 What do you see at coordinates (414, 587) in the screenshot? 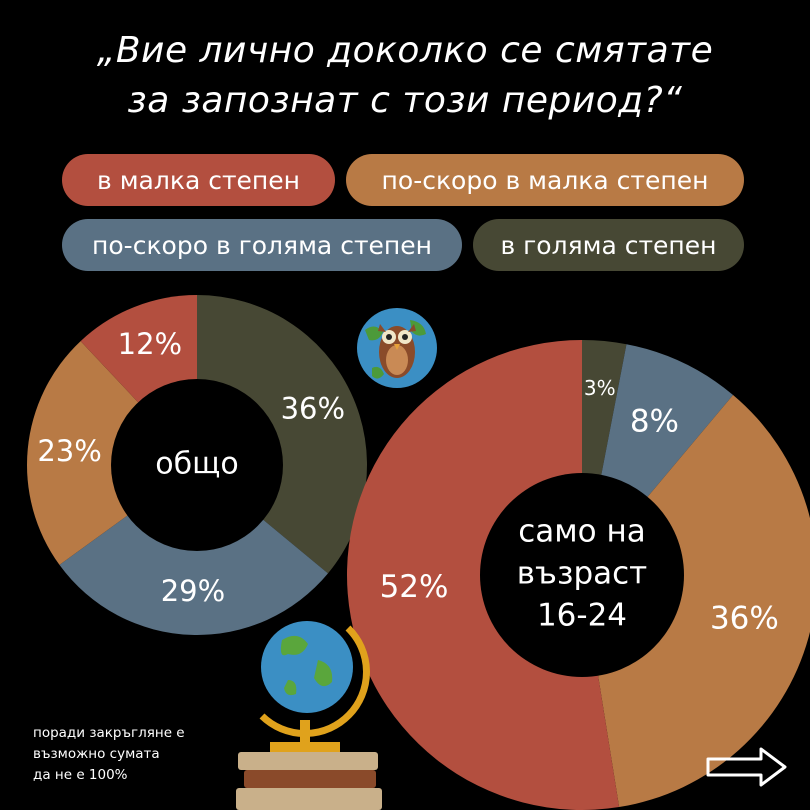
I see `slice-percent-label: 52%` at bounding box center [414, 587].